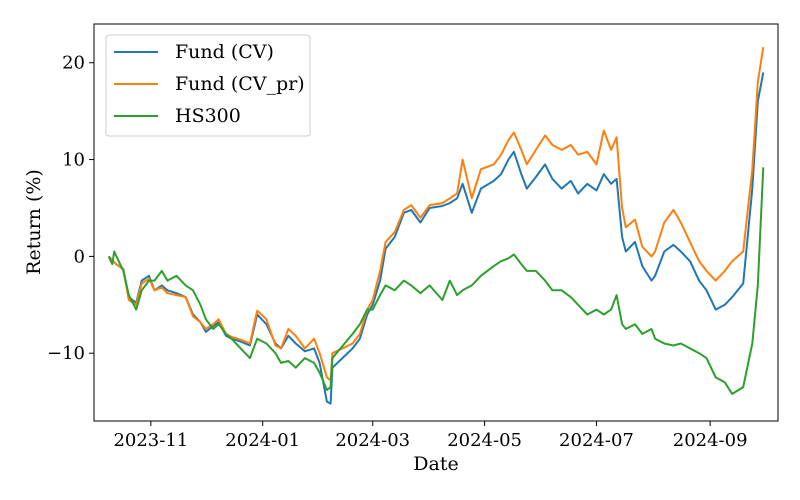  Describe the element at coordinates (710, 440) in the screenshot. I see `x-tick-label: 2024-09` at that location.